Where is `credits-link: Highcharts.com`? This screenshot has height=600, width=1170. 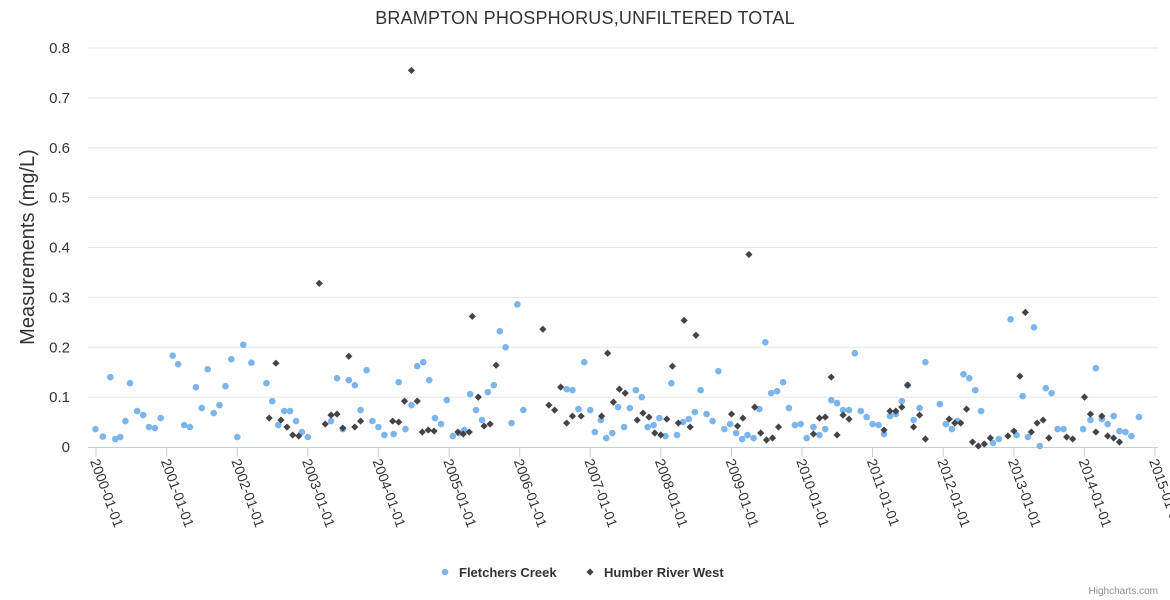
credits-link: Highcharts.com is located at coordinates (1123, 591).